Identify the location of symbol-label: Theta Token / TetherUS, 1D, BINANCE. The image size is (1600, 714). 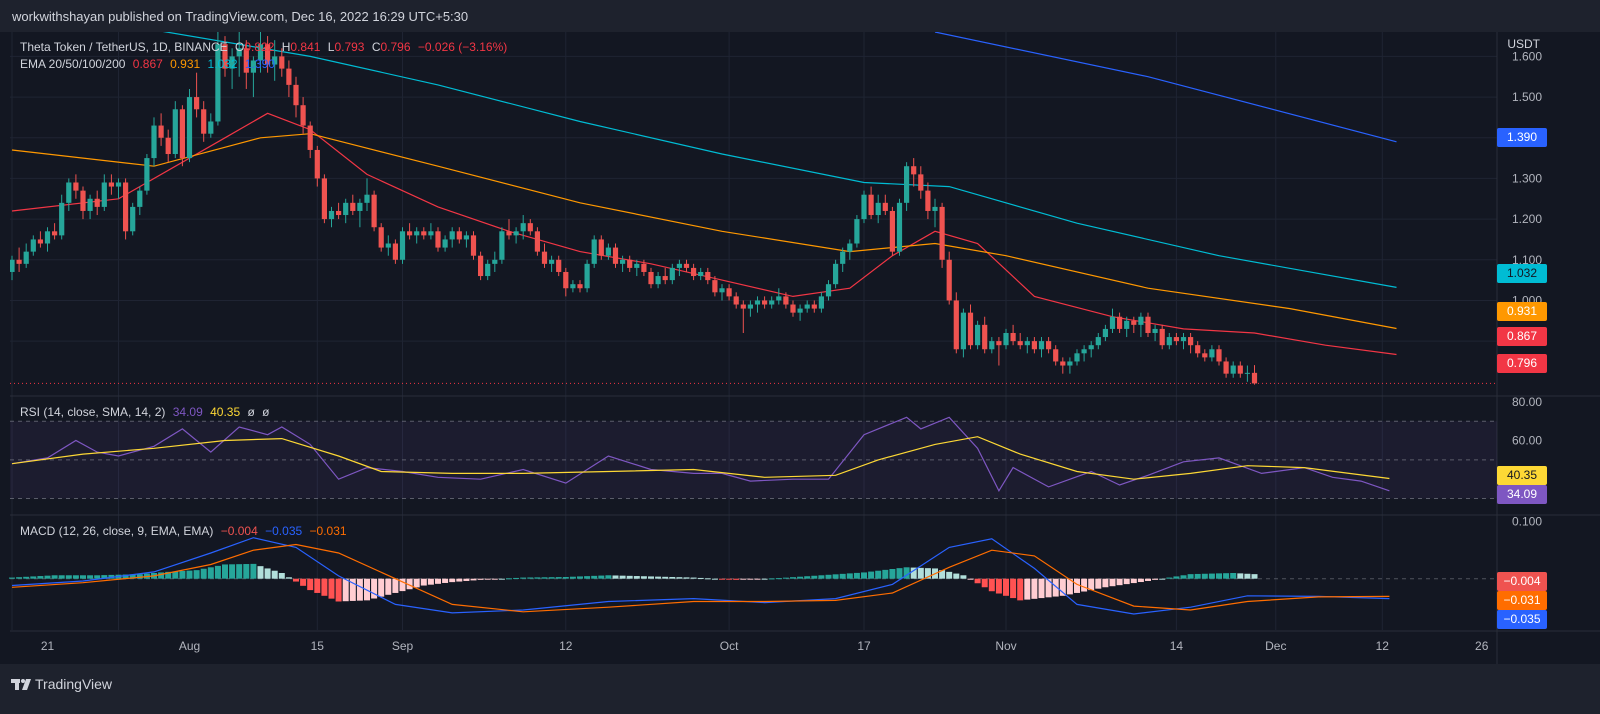
(124, 47).